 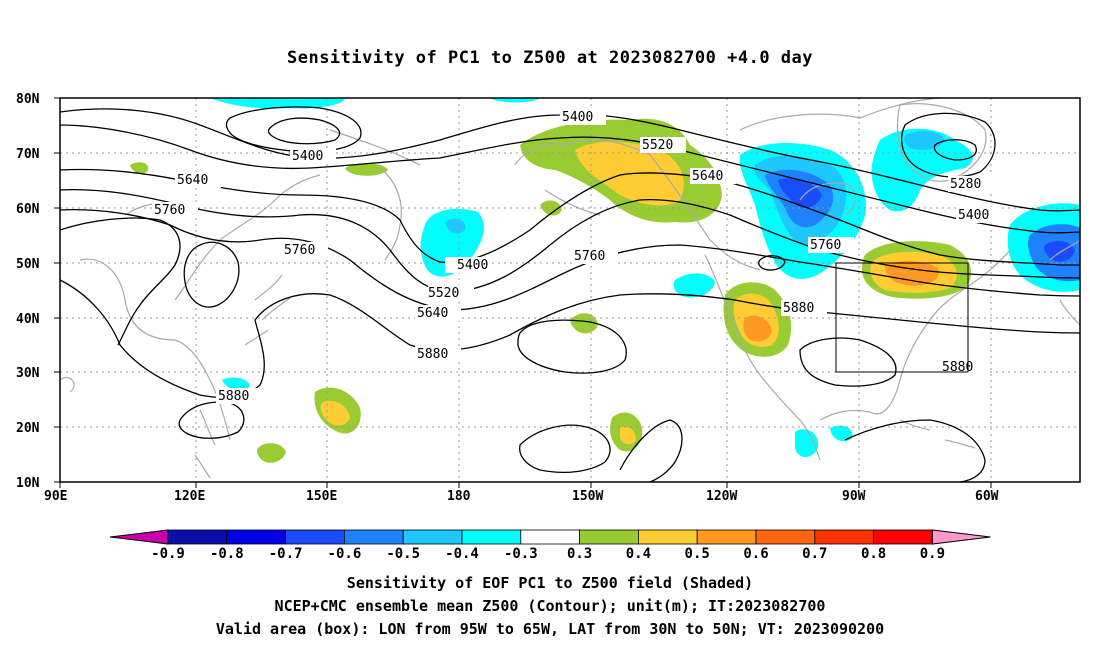 What do you see at coordinates (345, 554) in the screenshot?
I see `colorbar-label: -0.6` at bounding box center [345, 554].